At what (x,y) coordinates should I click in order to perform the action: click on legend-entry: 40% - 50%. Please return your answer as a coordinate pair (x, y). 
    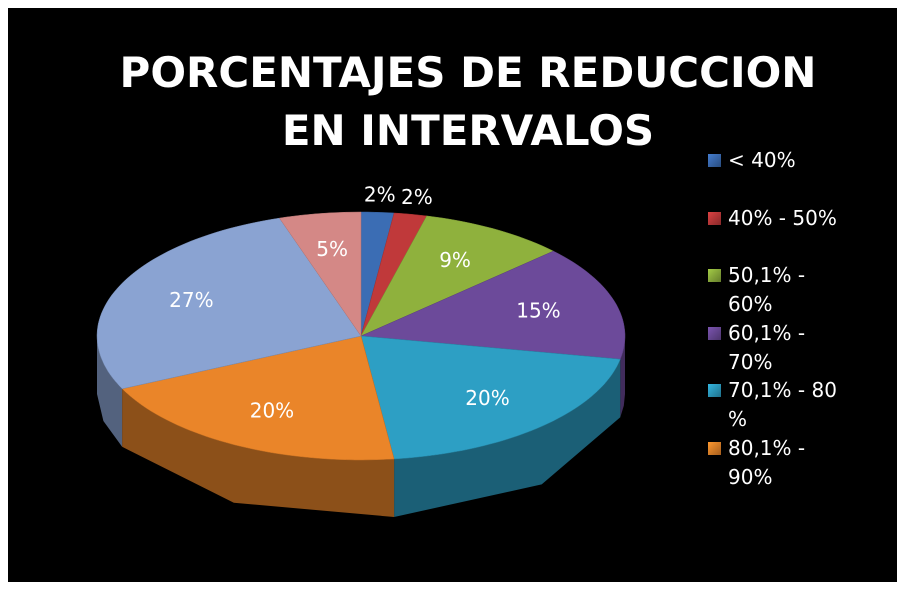
    Looking at the image, I should click on (773, 218).